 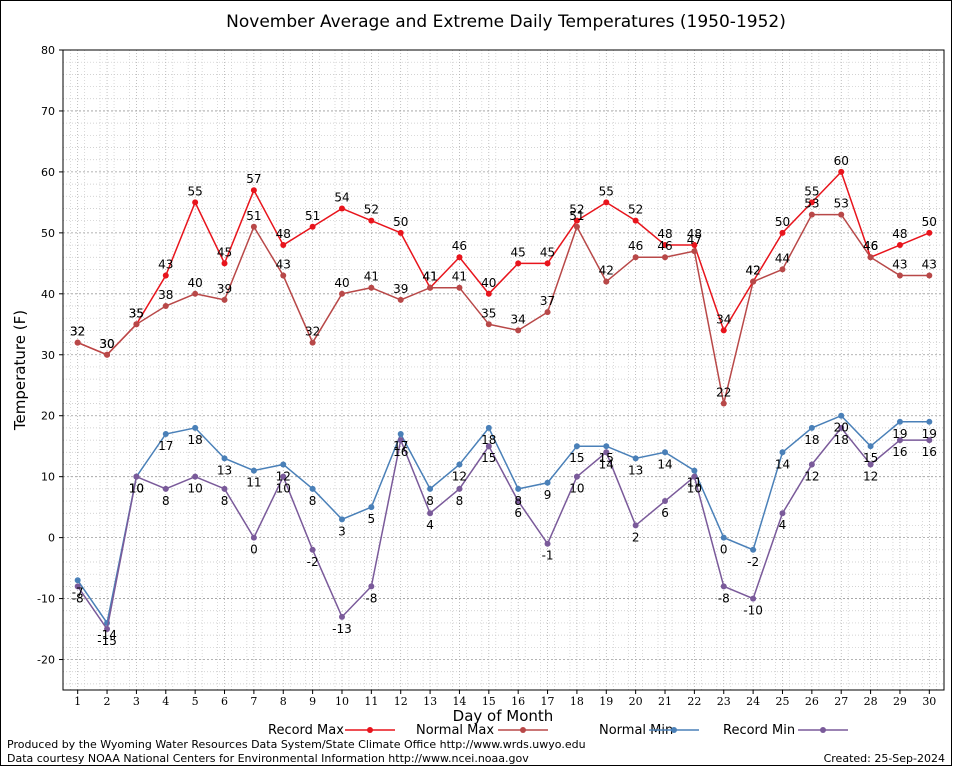 I want to click on data-label: 6, so click(x=518, y=513).